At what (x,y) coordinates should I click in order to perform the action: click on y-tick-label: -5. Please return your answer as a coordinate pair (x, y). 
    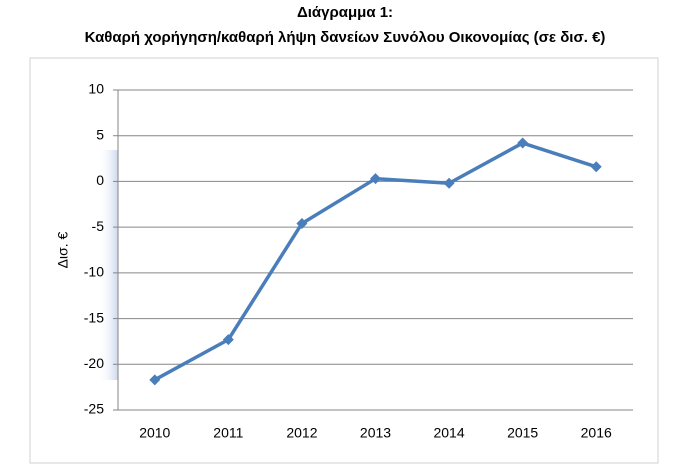
    Looking at the image, I should click on (98, 226).